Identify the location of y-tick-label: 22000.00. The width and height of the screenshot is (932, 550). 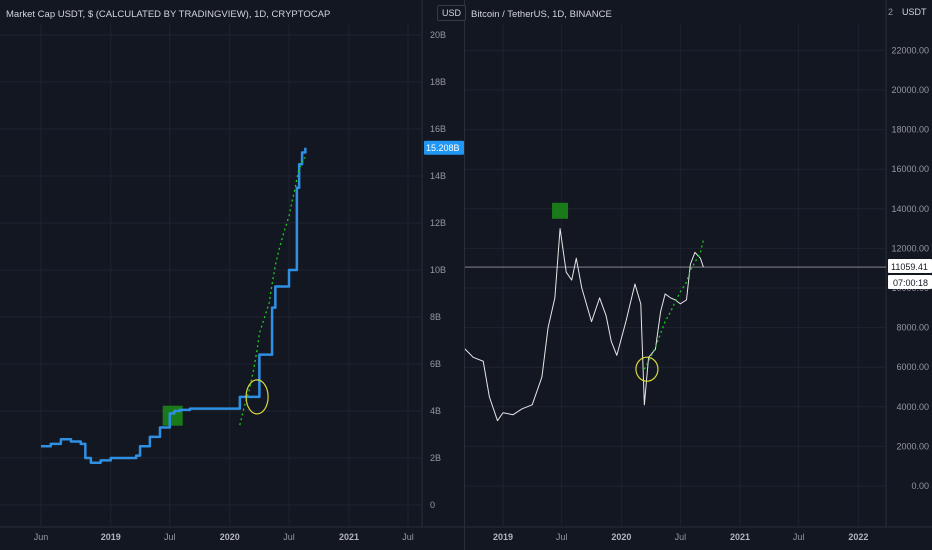
(910, 50).